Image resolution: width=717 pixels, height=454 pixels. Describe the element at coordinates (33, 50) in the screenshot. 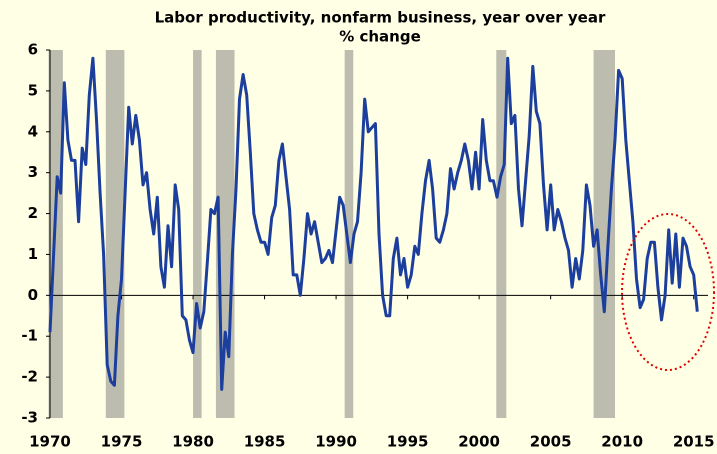

I see `y-tick-label: 6` at that location.